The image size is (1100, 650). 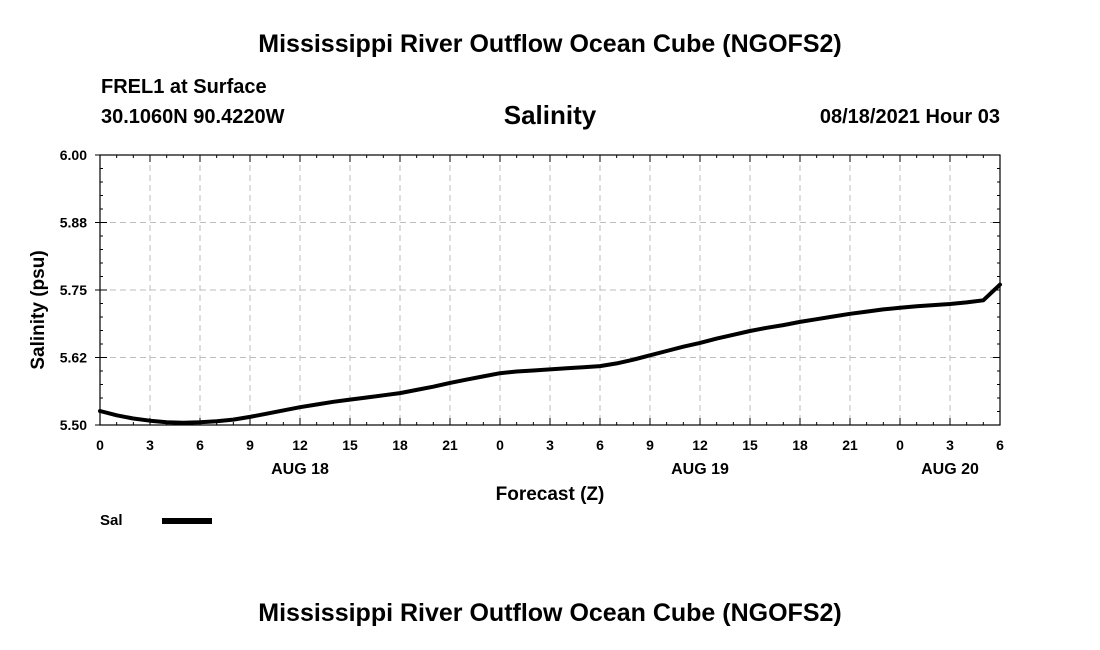 I want to click on y-tick-label: 6.00, so click(x=73, y=155).